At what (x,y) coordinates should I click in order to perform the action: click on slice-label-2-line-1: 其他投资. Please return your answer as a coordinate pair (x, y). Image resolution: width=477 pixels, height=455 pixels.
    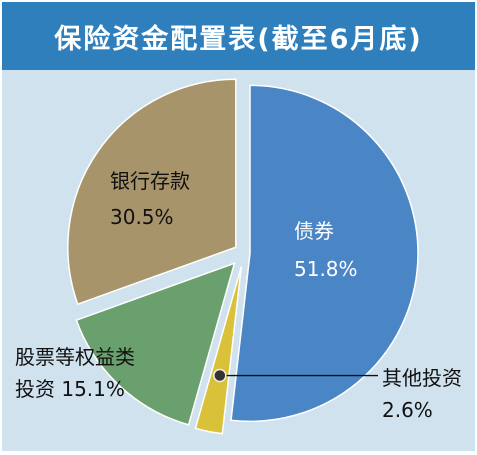
    Looking at the image, I should click on (422, 378).